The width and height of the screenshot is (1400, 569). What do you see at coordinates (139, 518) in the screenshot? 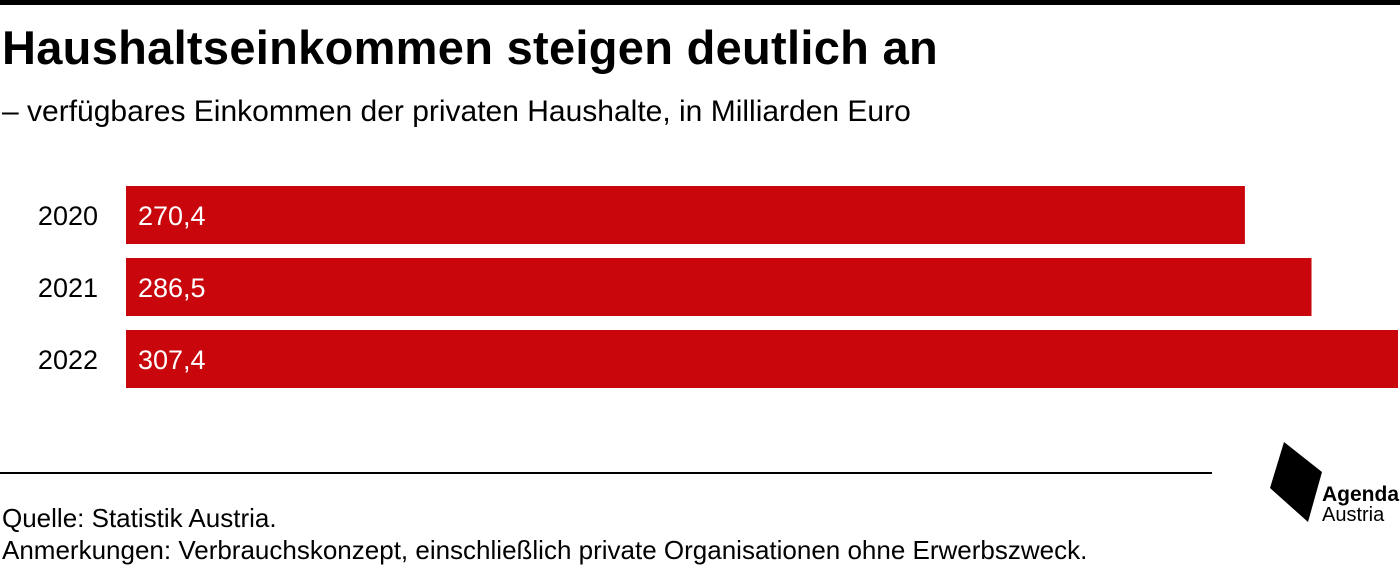
I see `source-note: Quelle: Statistik Austria.` at bounding box center [139, 518].